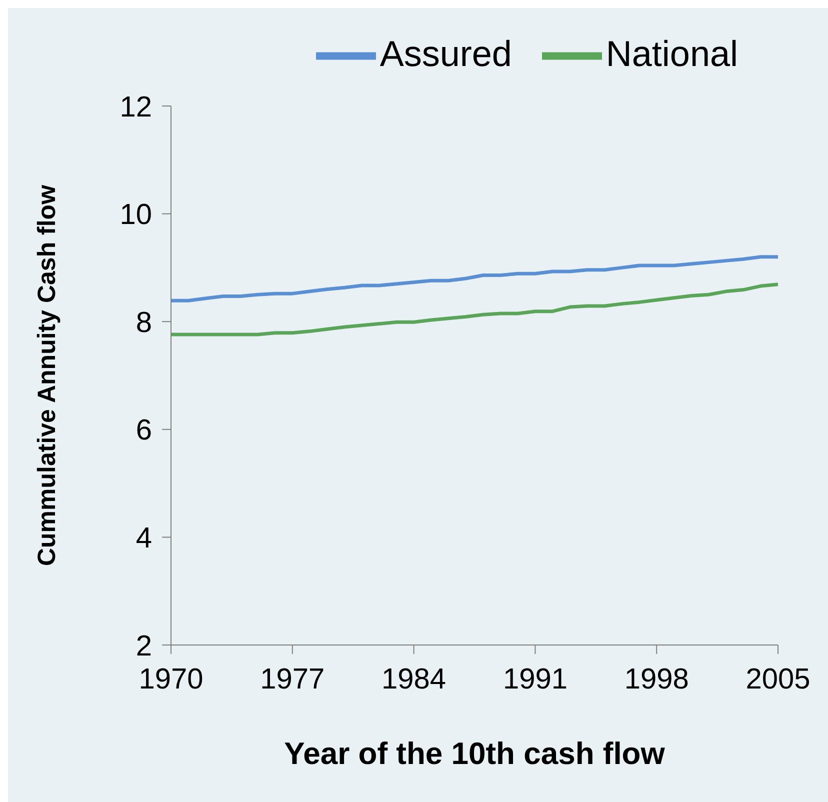  I want to click on x-tick-label: 1998, so click(656, 680).